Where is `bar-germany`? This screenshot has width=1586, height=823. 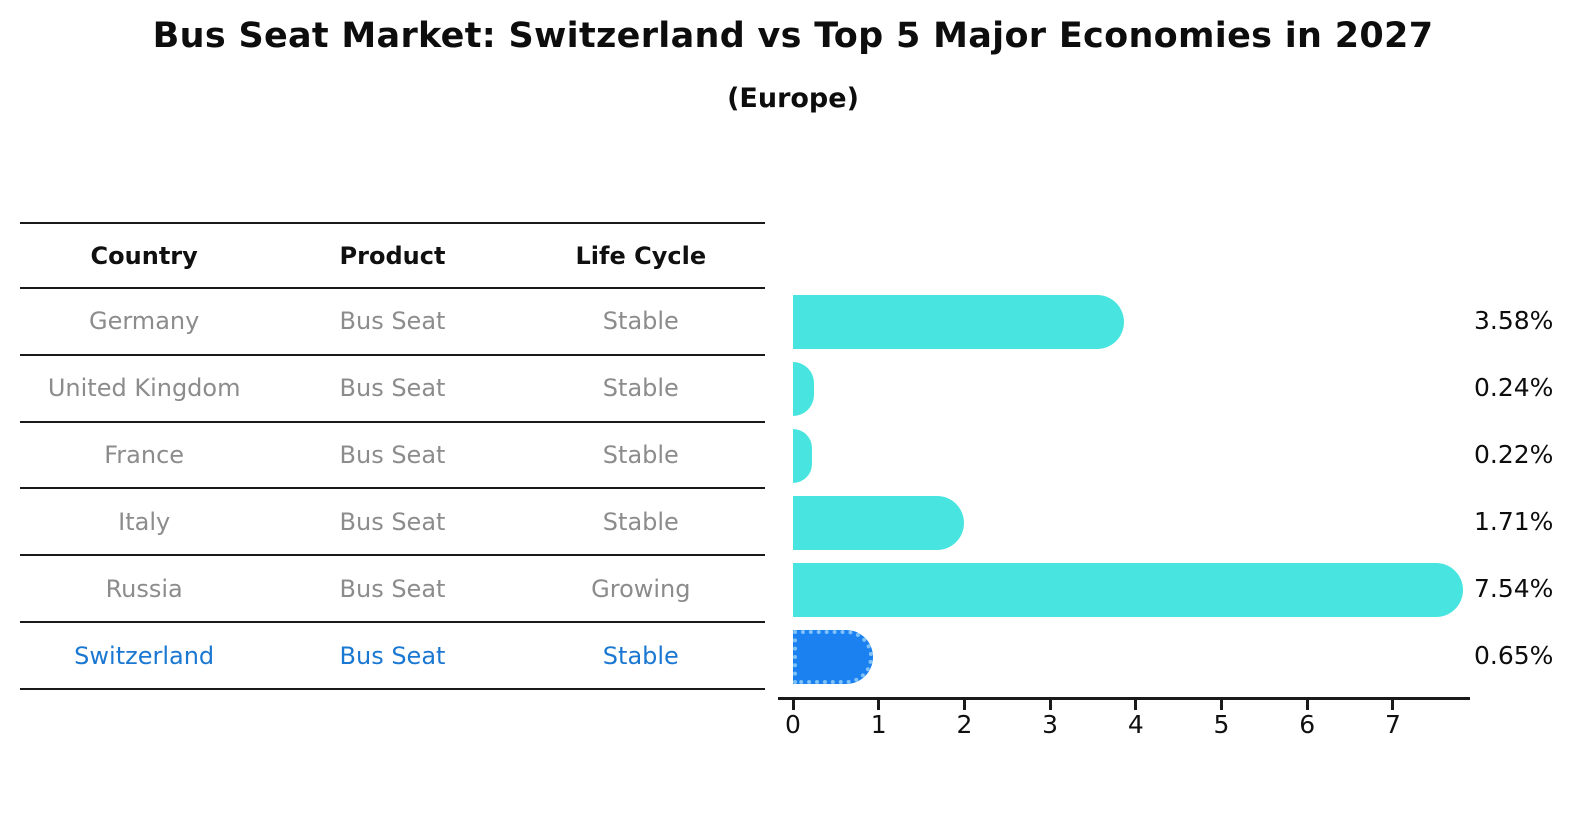
bar-germany is located at coordinates (958, 322).